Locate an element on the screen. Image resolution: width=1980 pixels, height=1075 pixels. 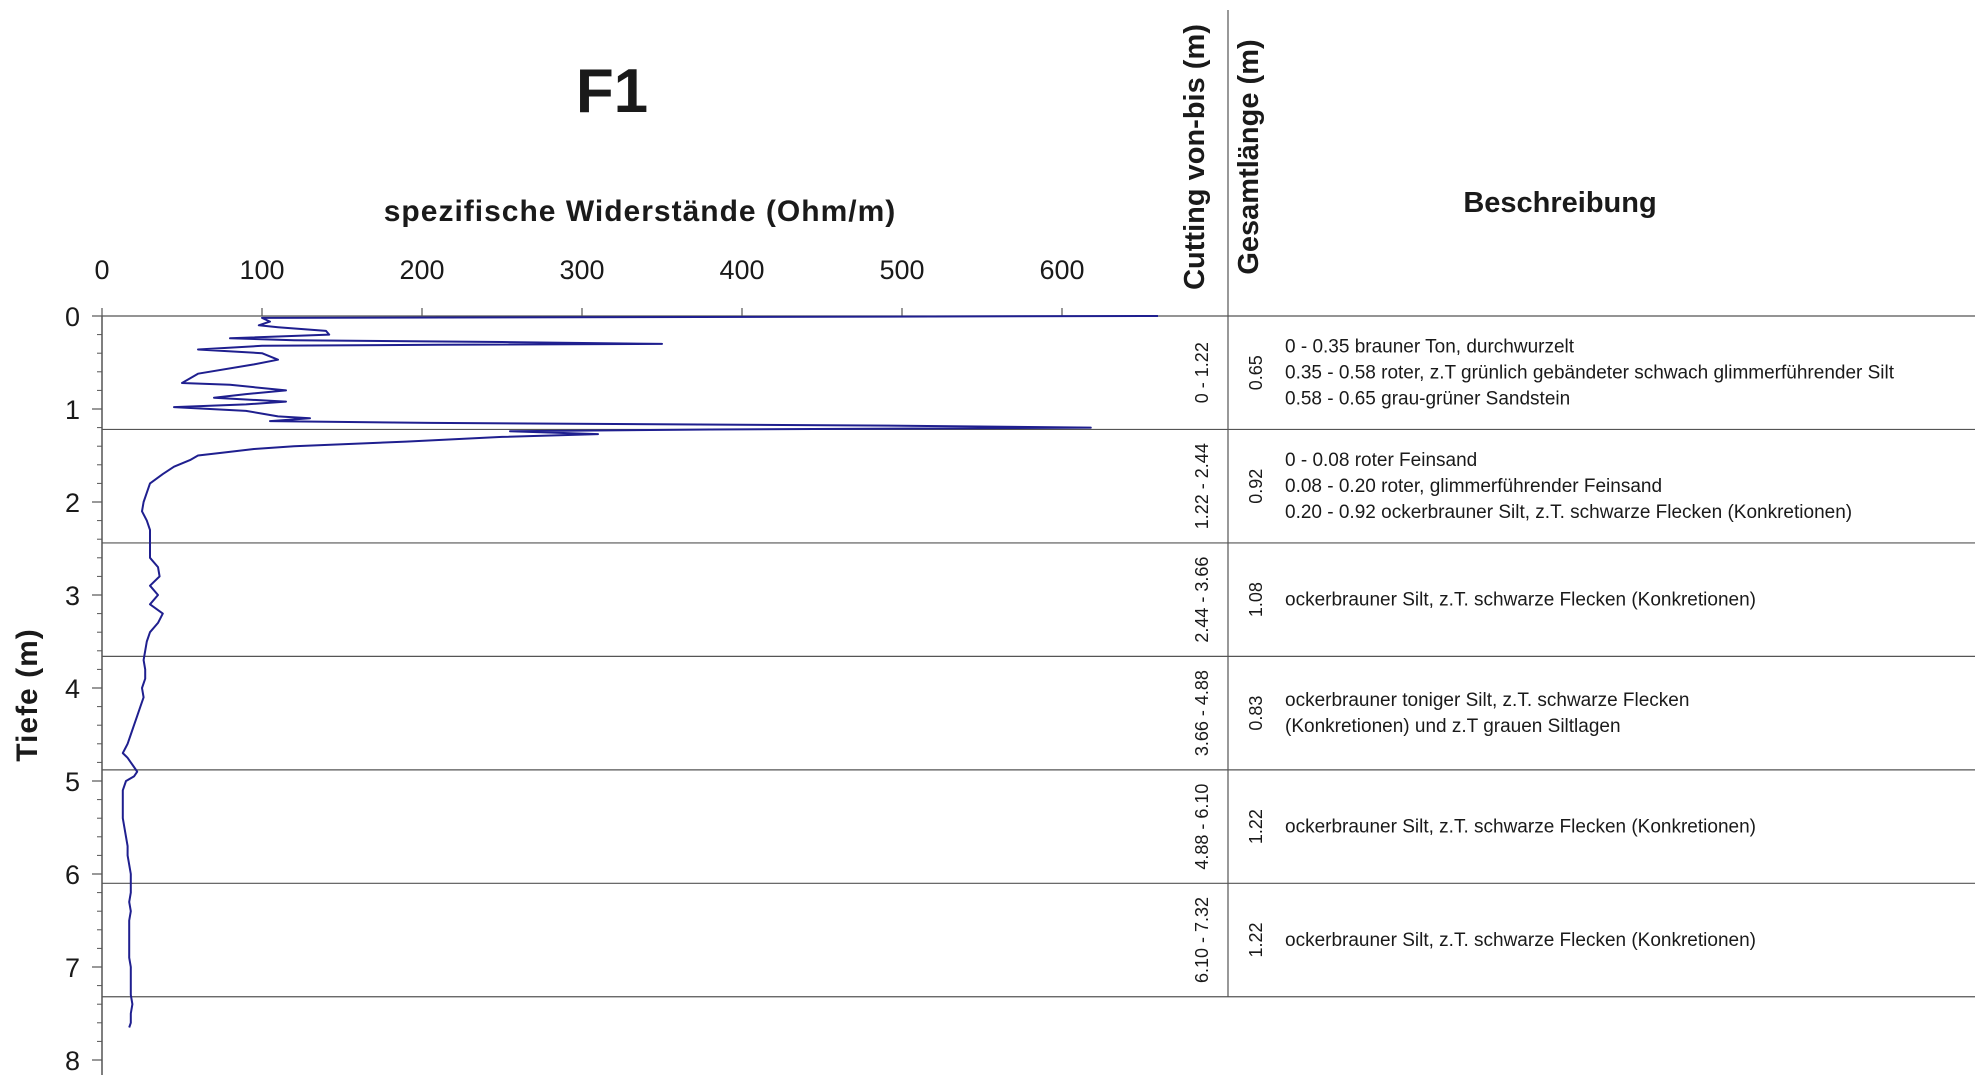
description-line: 0.58 - 0.65 grau-grüner Sandstein is located at coordinates (1427, 399).